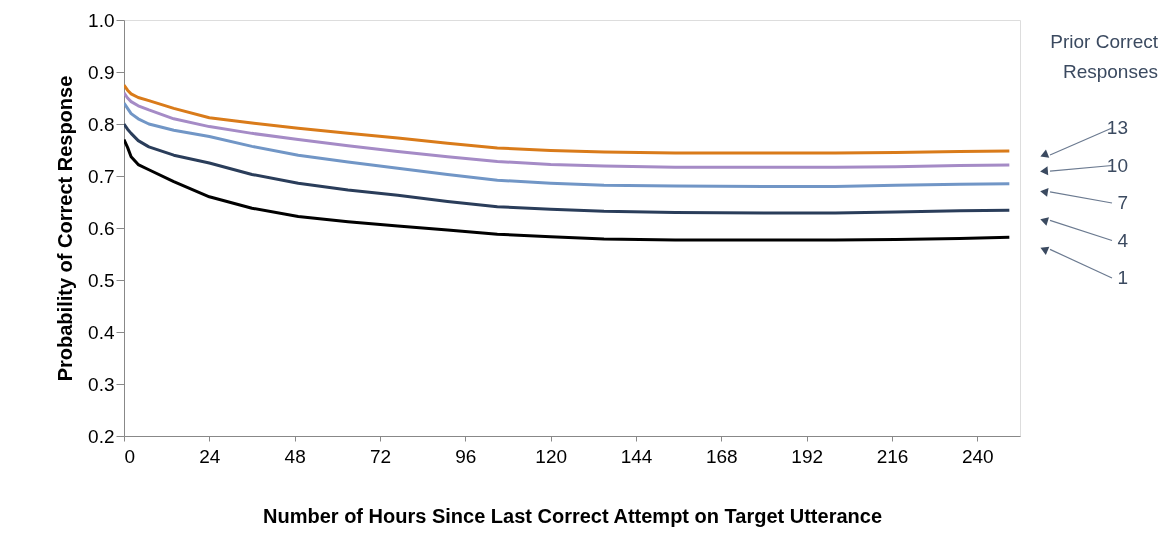 Image resolution: width=1164 pixels, height=550 pixels. I want to click on legend-title: Prior Correct Responses, so click(1104, 56).